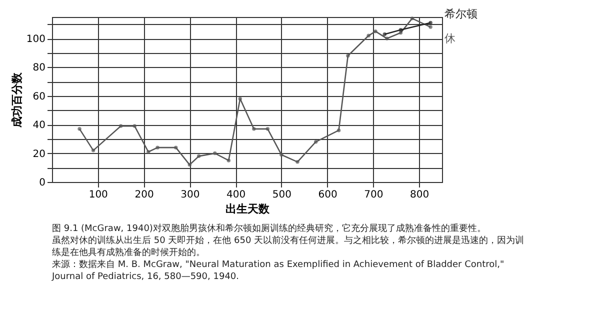 The height and width of the screenshot is (330, 590). What do you see at coordinates (144, 195) in the screenshot?
I see `x-tick-label: 200` at bounding box center [144, 195].